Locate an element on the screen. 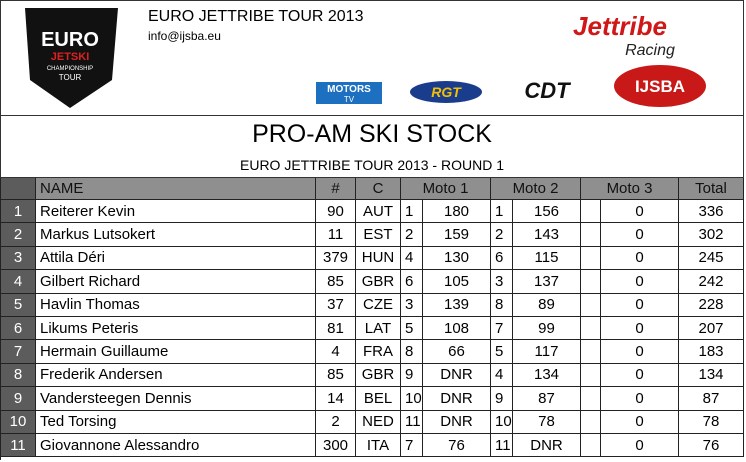 Image resolution: width=746 pixels, height=462 pixels. table-cell: Hermain Guillaume is located at coordinates (176, 352).